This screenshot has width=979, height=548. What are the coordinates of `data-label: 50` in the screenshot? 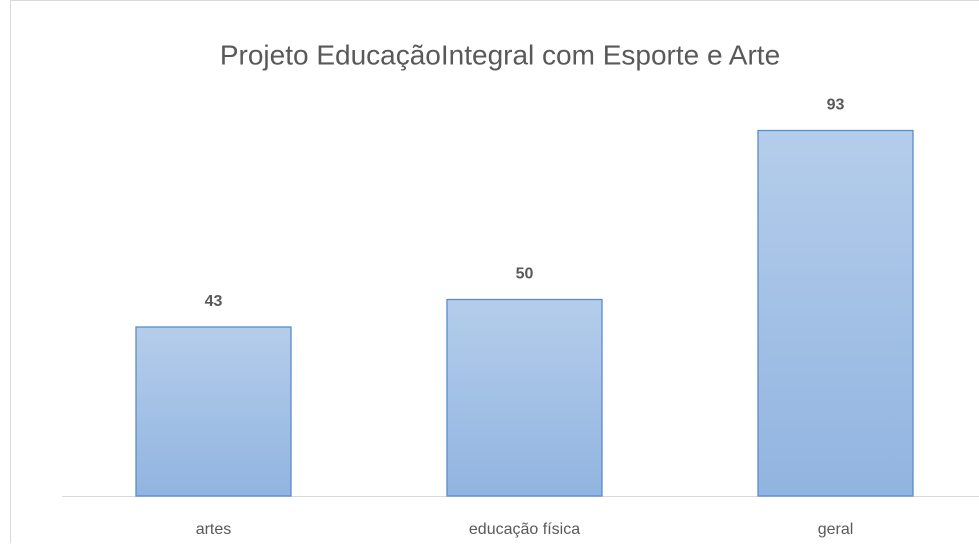 It's located at (525, 274).